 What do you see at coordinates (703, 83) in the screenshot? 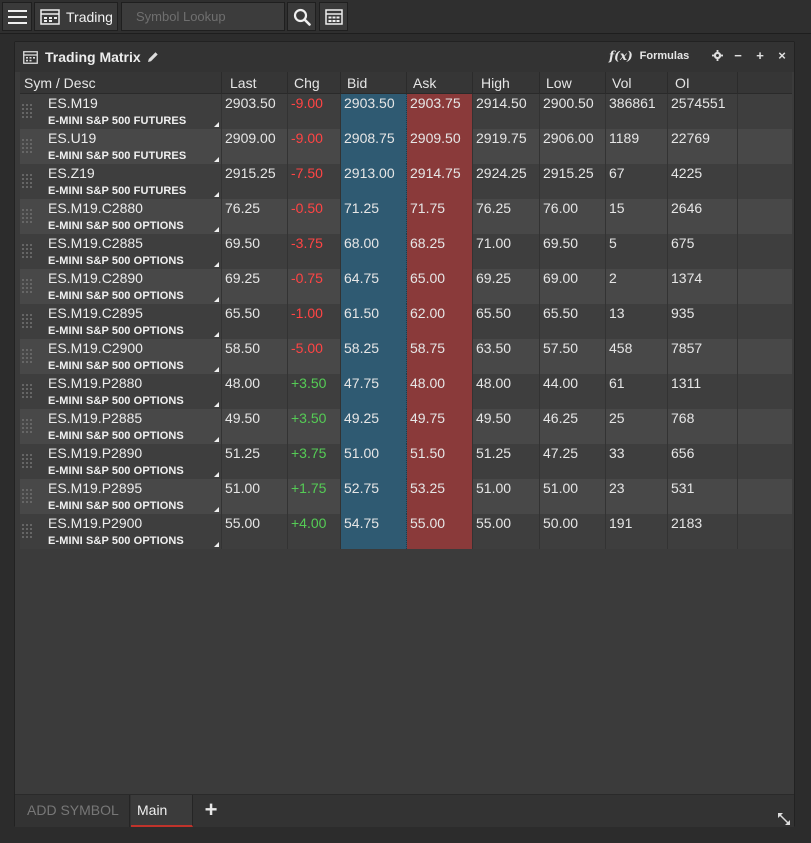
I see `col-header-oi: OI` at bounding box center [703, 83].